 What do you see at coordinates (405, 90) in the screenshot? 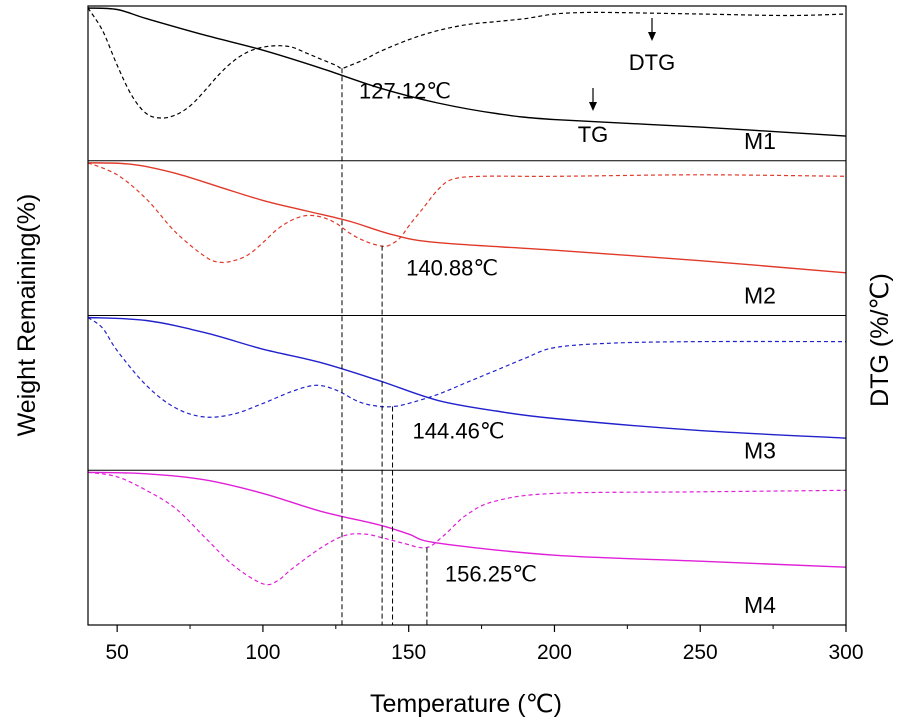
I see `peak-label-m1: 127.12℃` at bounding box center [405, 90].